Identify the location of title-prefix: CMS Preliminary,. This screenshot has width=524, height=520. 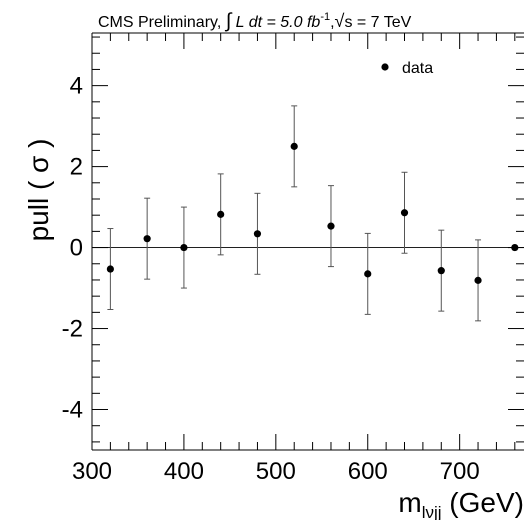
(162, 22).